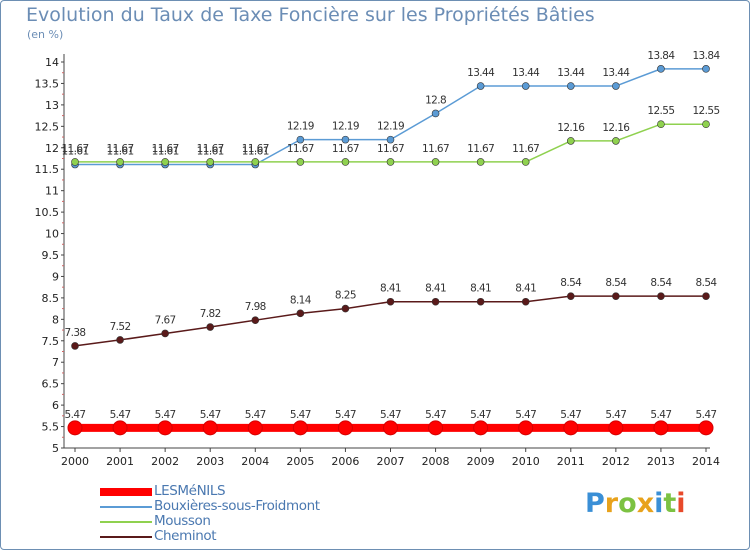 Image resolution: width=750 pixels, height=550 pixels. What do you see at coordinates (435, 100) in the screenshot?
I see `data-label: 12.8` at bounding box center [435, 100].